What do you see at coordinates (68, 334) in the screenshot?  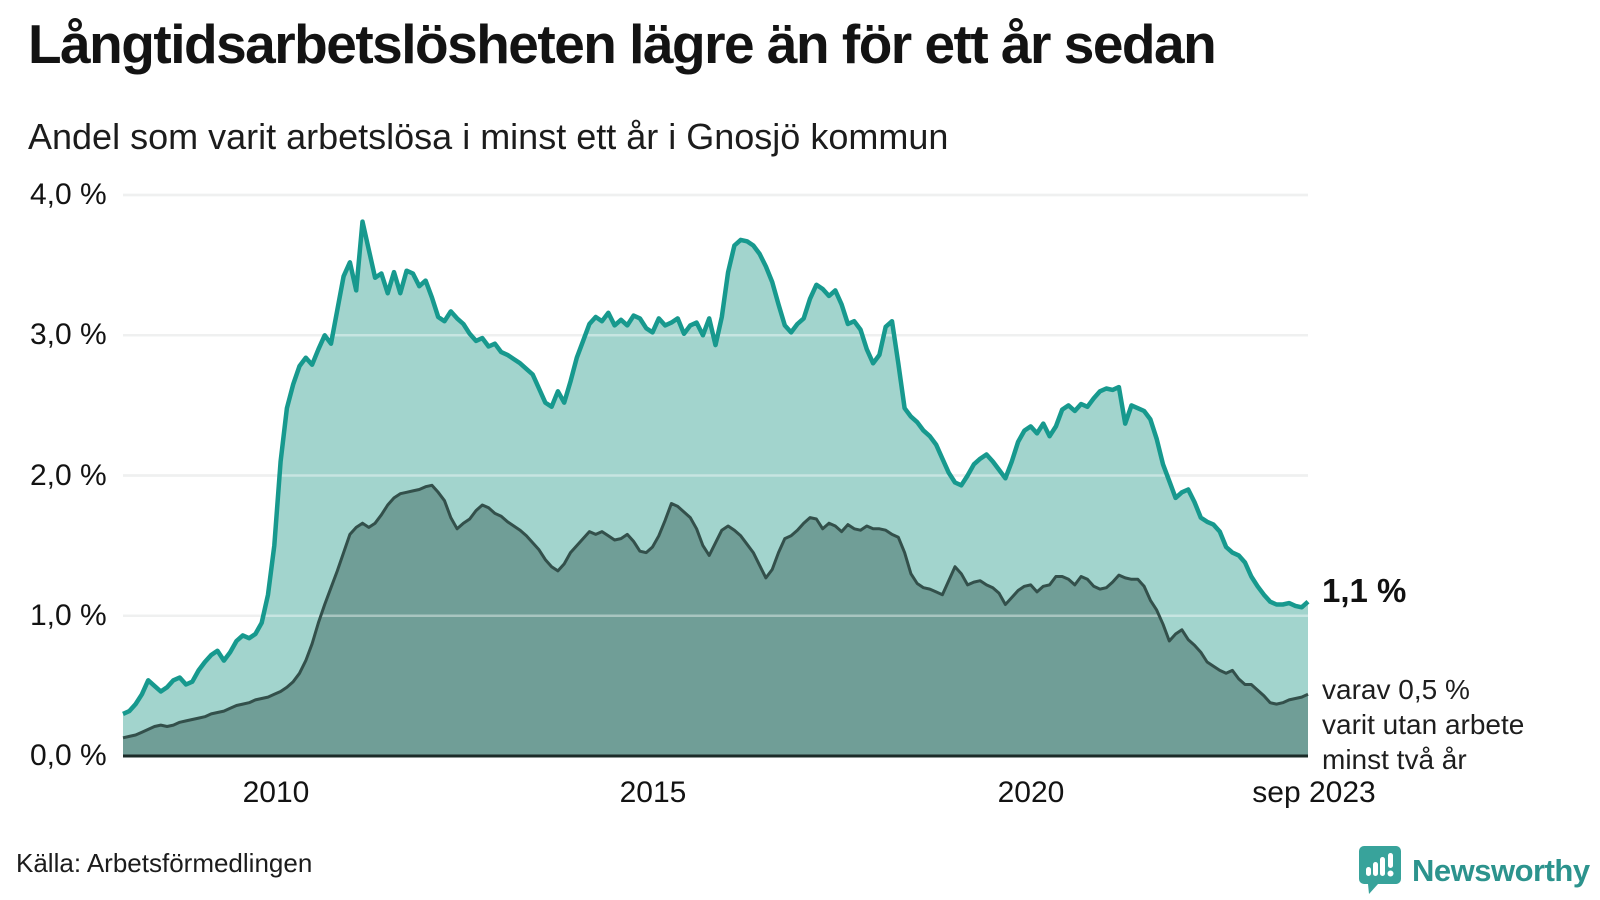 I see `y-axis-label-3: 3,0 %` at bounding box center [68, 334].